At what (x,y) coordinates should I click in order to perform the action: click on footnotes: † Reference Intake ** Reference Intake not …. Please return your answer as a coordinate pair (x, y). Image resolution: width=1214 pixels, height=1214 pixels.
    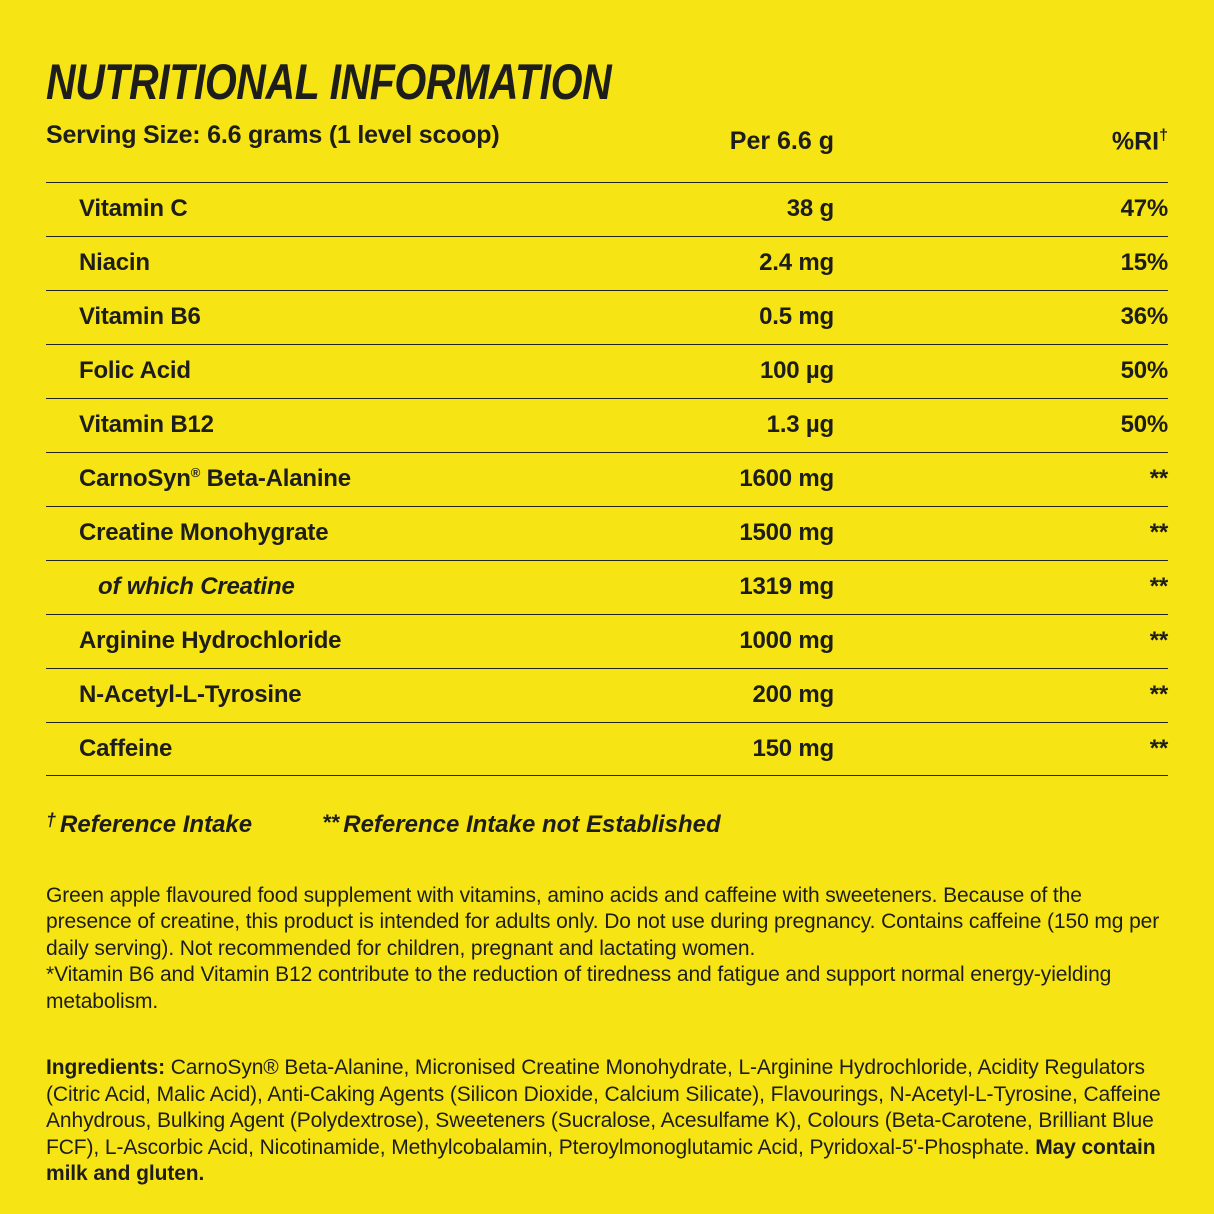
    Looking at the image, I should click on (607, 824).